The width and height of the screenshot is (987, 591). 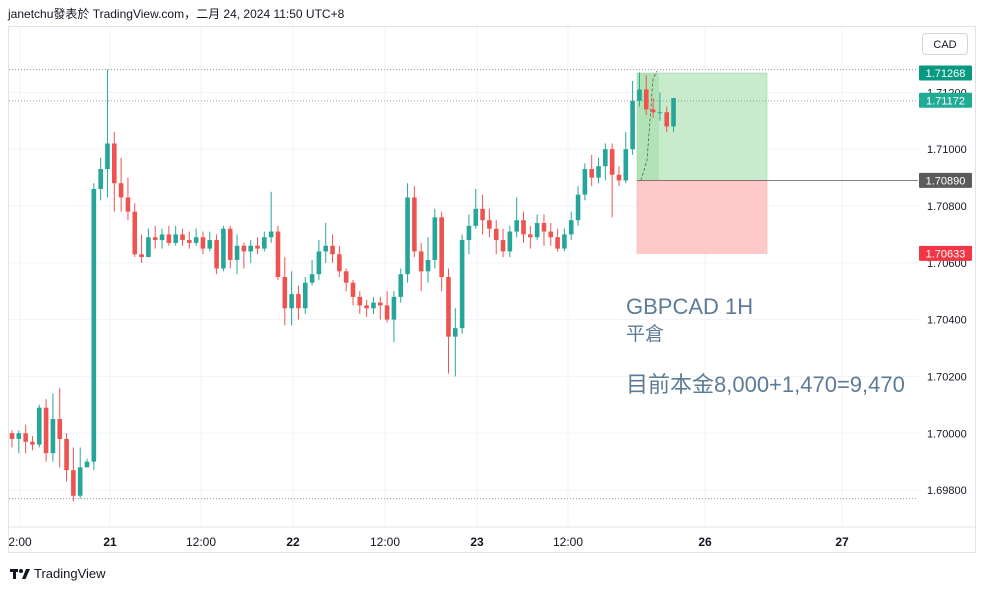 I want to click on annotation-subtitle: 平倉, so click(x=645, y=334).